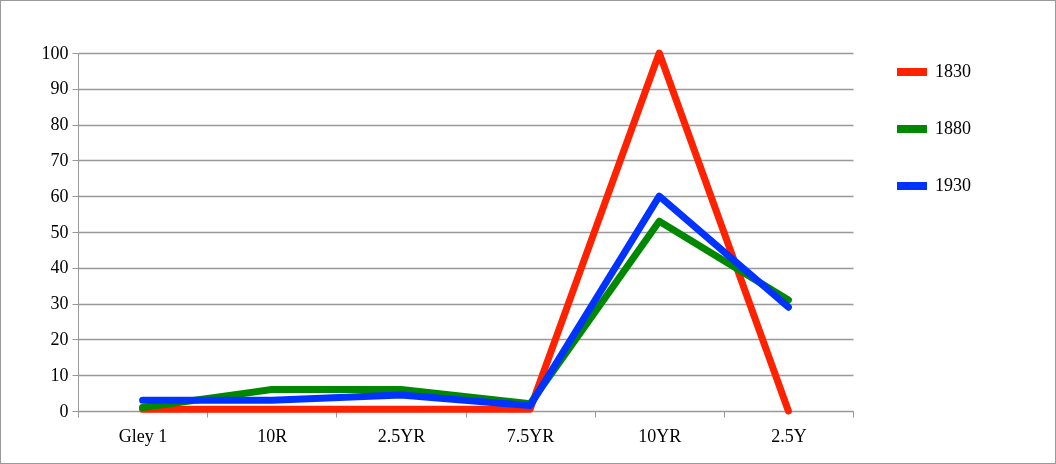  I want to click on x-tick-label: 7.5YR, so click(530, 435).